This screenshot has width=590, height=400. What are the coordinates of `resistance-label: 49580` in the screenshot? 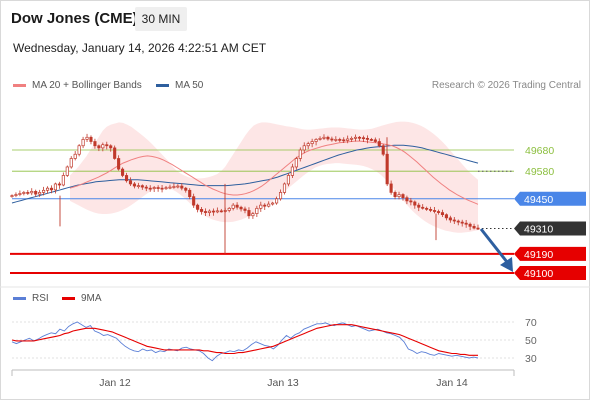 It's located at (539, 172).